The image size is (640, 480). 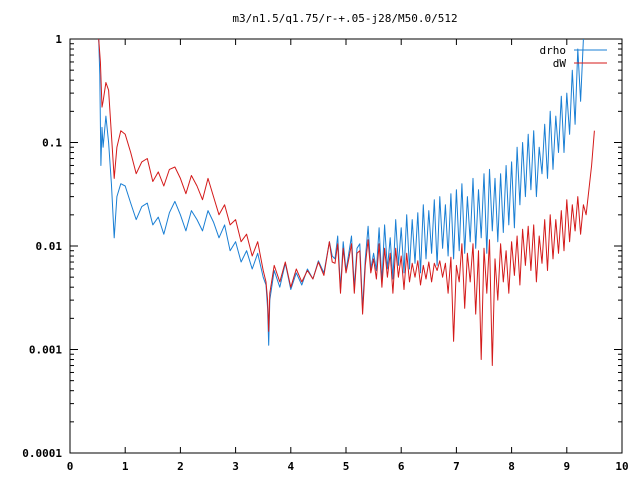 I want to click on x-tick-label: 1, so click(x=125, y=466).